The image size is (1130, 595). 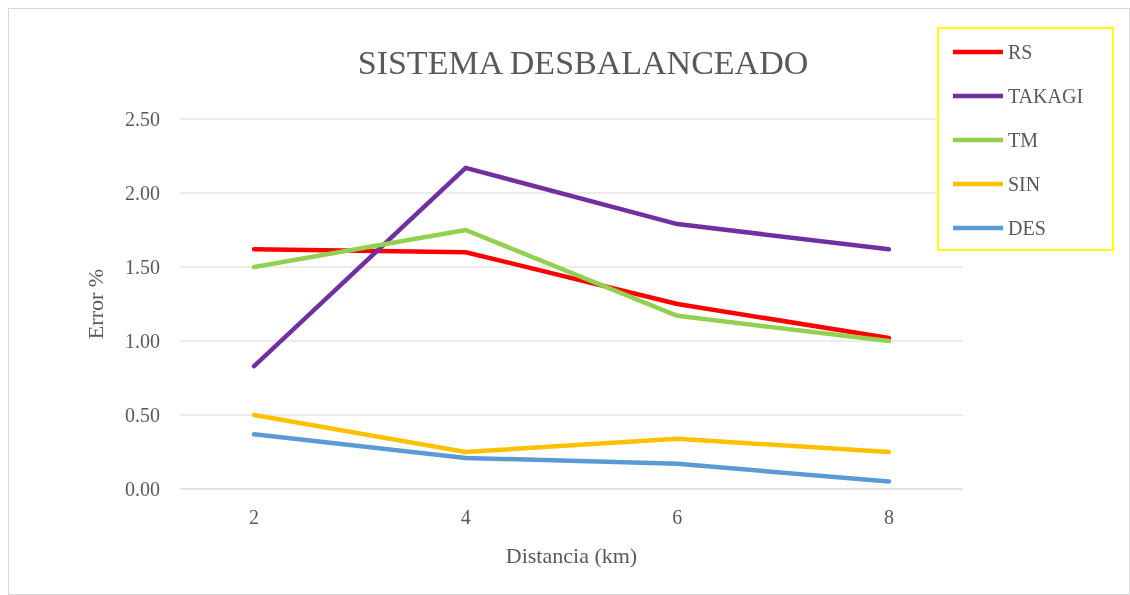 I want to click on legend-label: RS, so click(x=1020, y=52).